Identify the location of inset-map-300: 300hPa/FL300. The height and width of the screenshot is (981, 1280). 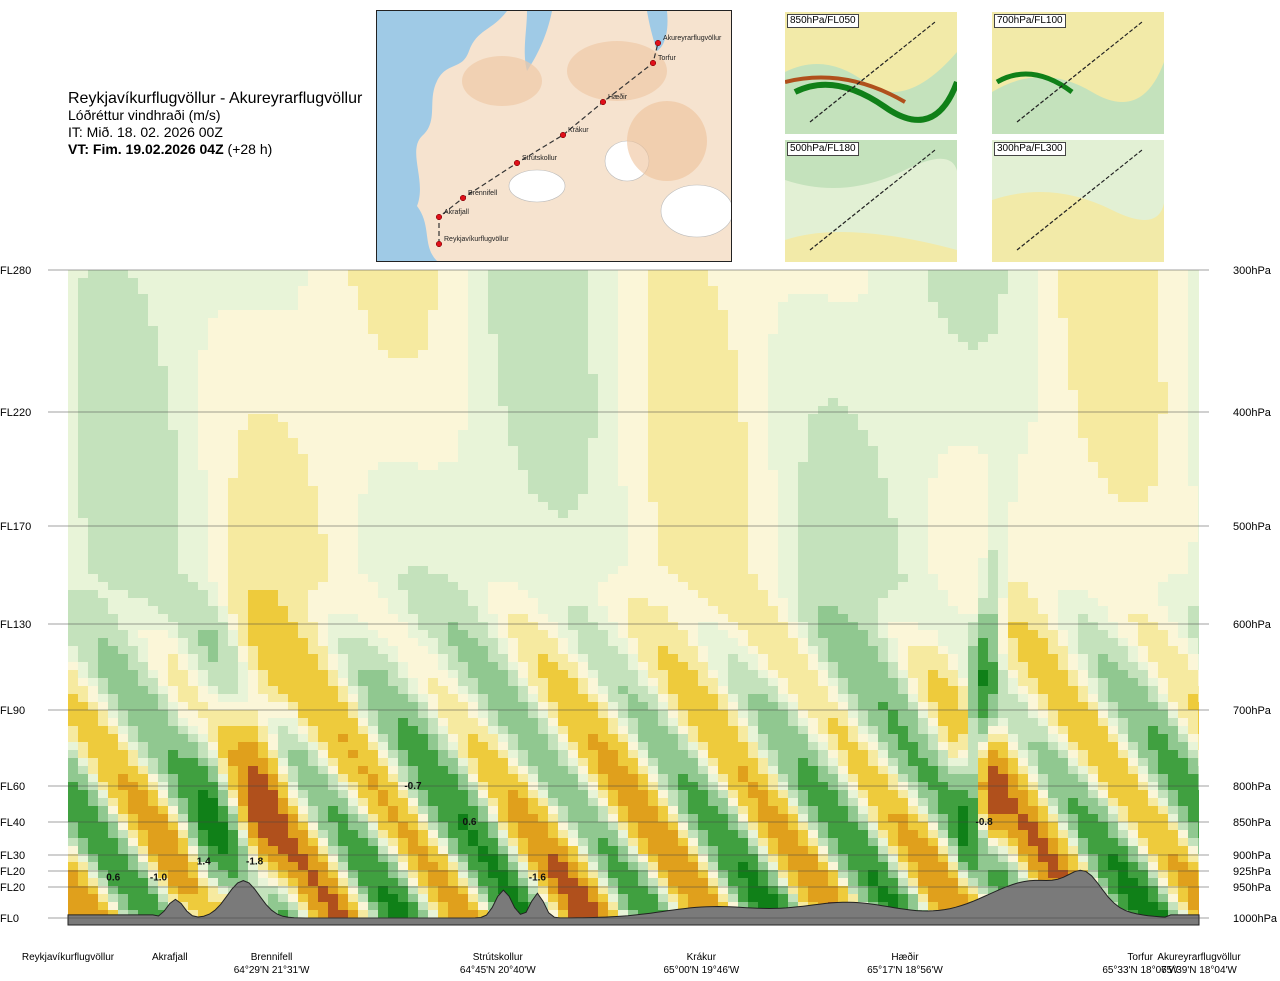
(1078, 201).